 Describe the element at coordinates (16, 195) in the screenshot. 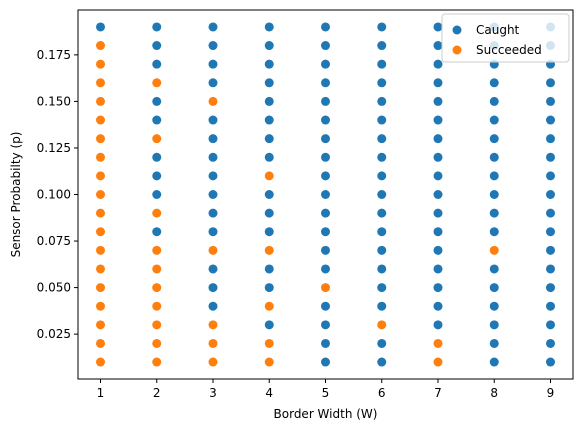

I see `y-axis-label: Sensor Probabilty (p)` at that location.